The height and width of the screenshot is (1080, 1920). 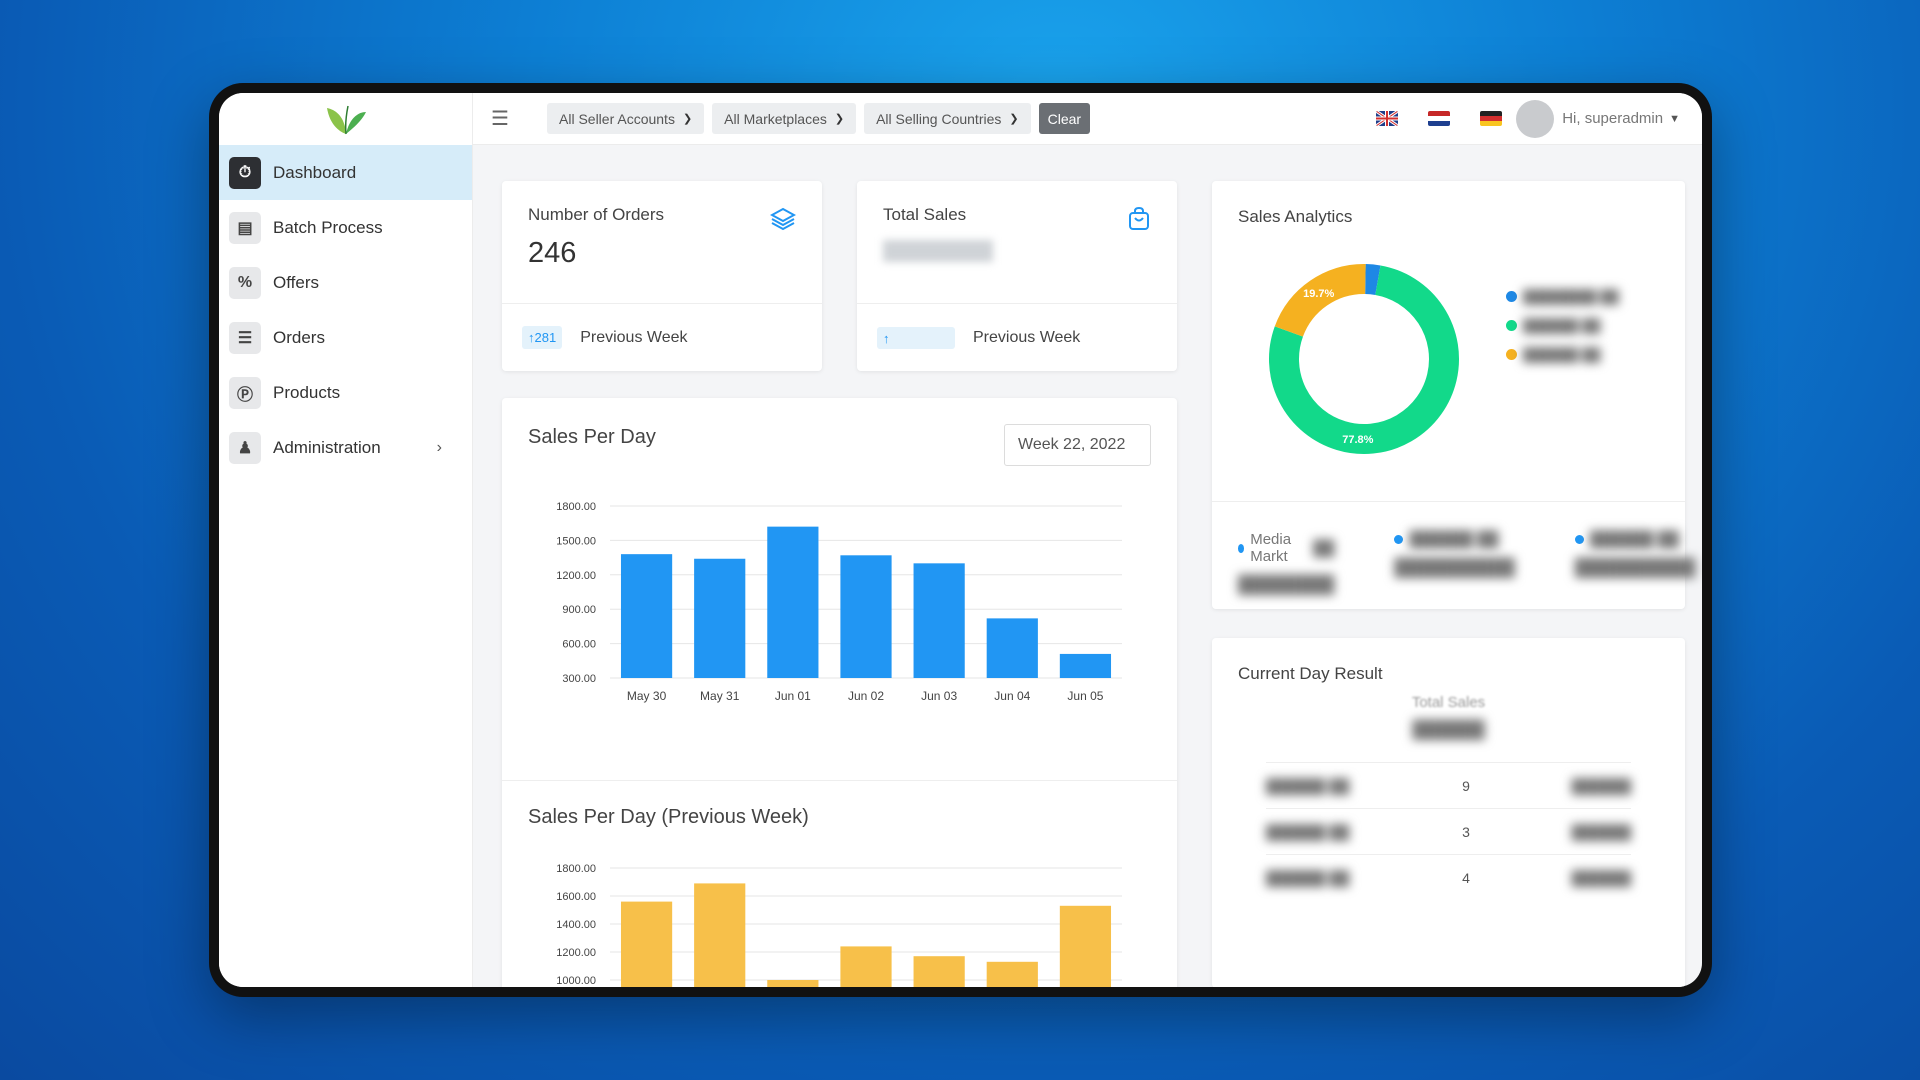 What do you see at coordinates (1466, 831) in the screenshot?
I see `row-count: 3` at bounding box center [1466, 831].